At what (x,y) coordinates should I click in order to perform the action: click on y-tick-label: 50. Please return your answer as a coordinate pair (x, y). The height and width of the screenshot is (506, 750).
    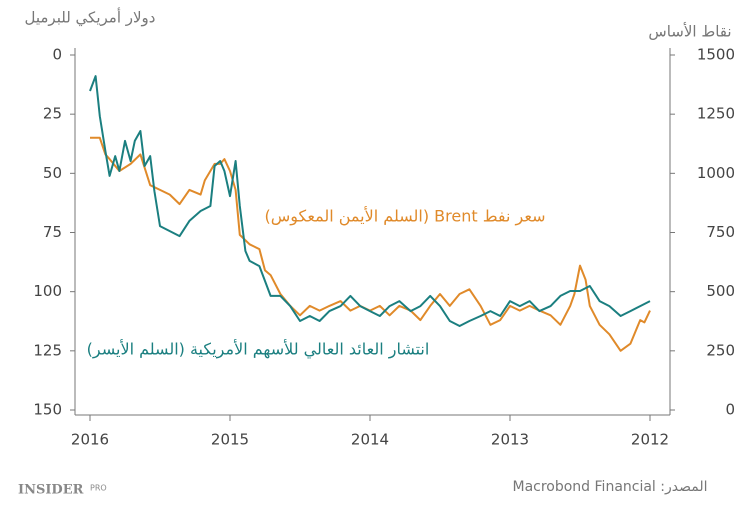
    Looking at the image, I should click on (52, 173).